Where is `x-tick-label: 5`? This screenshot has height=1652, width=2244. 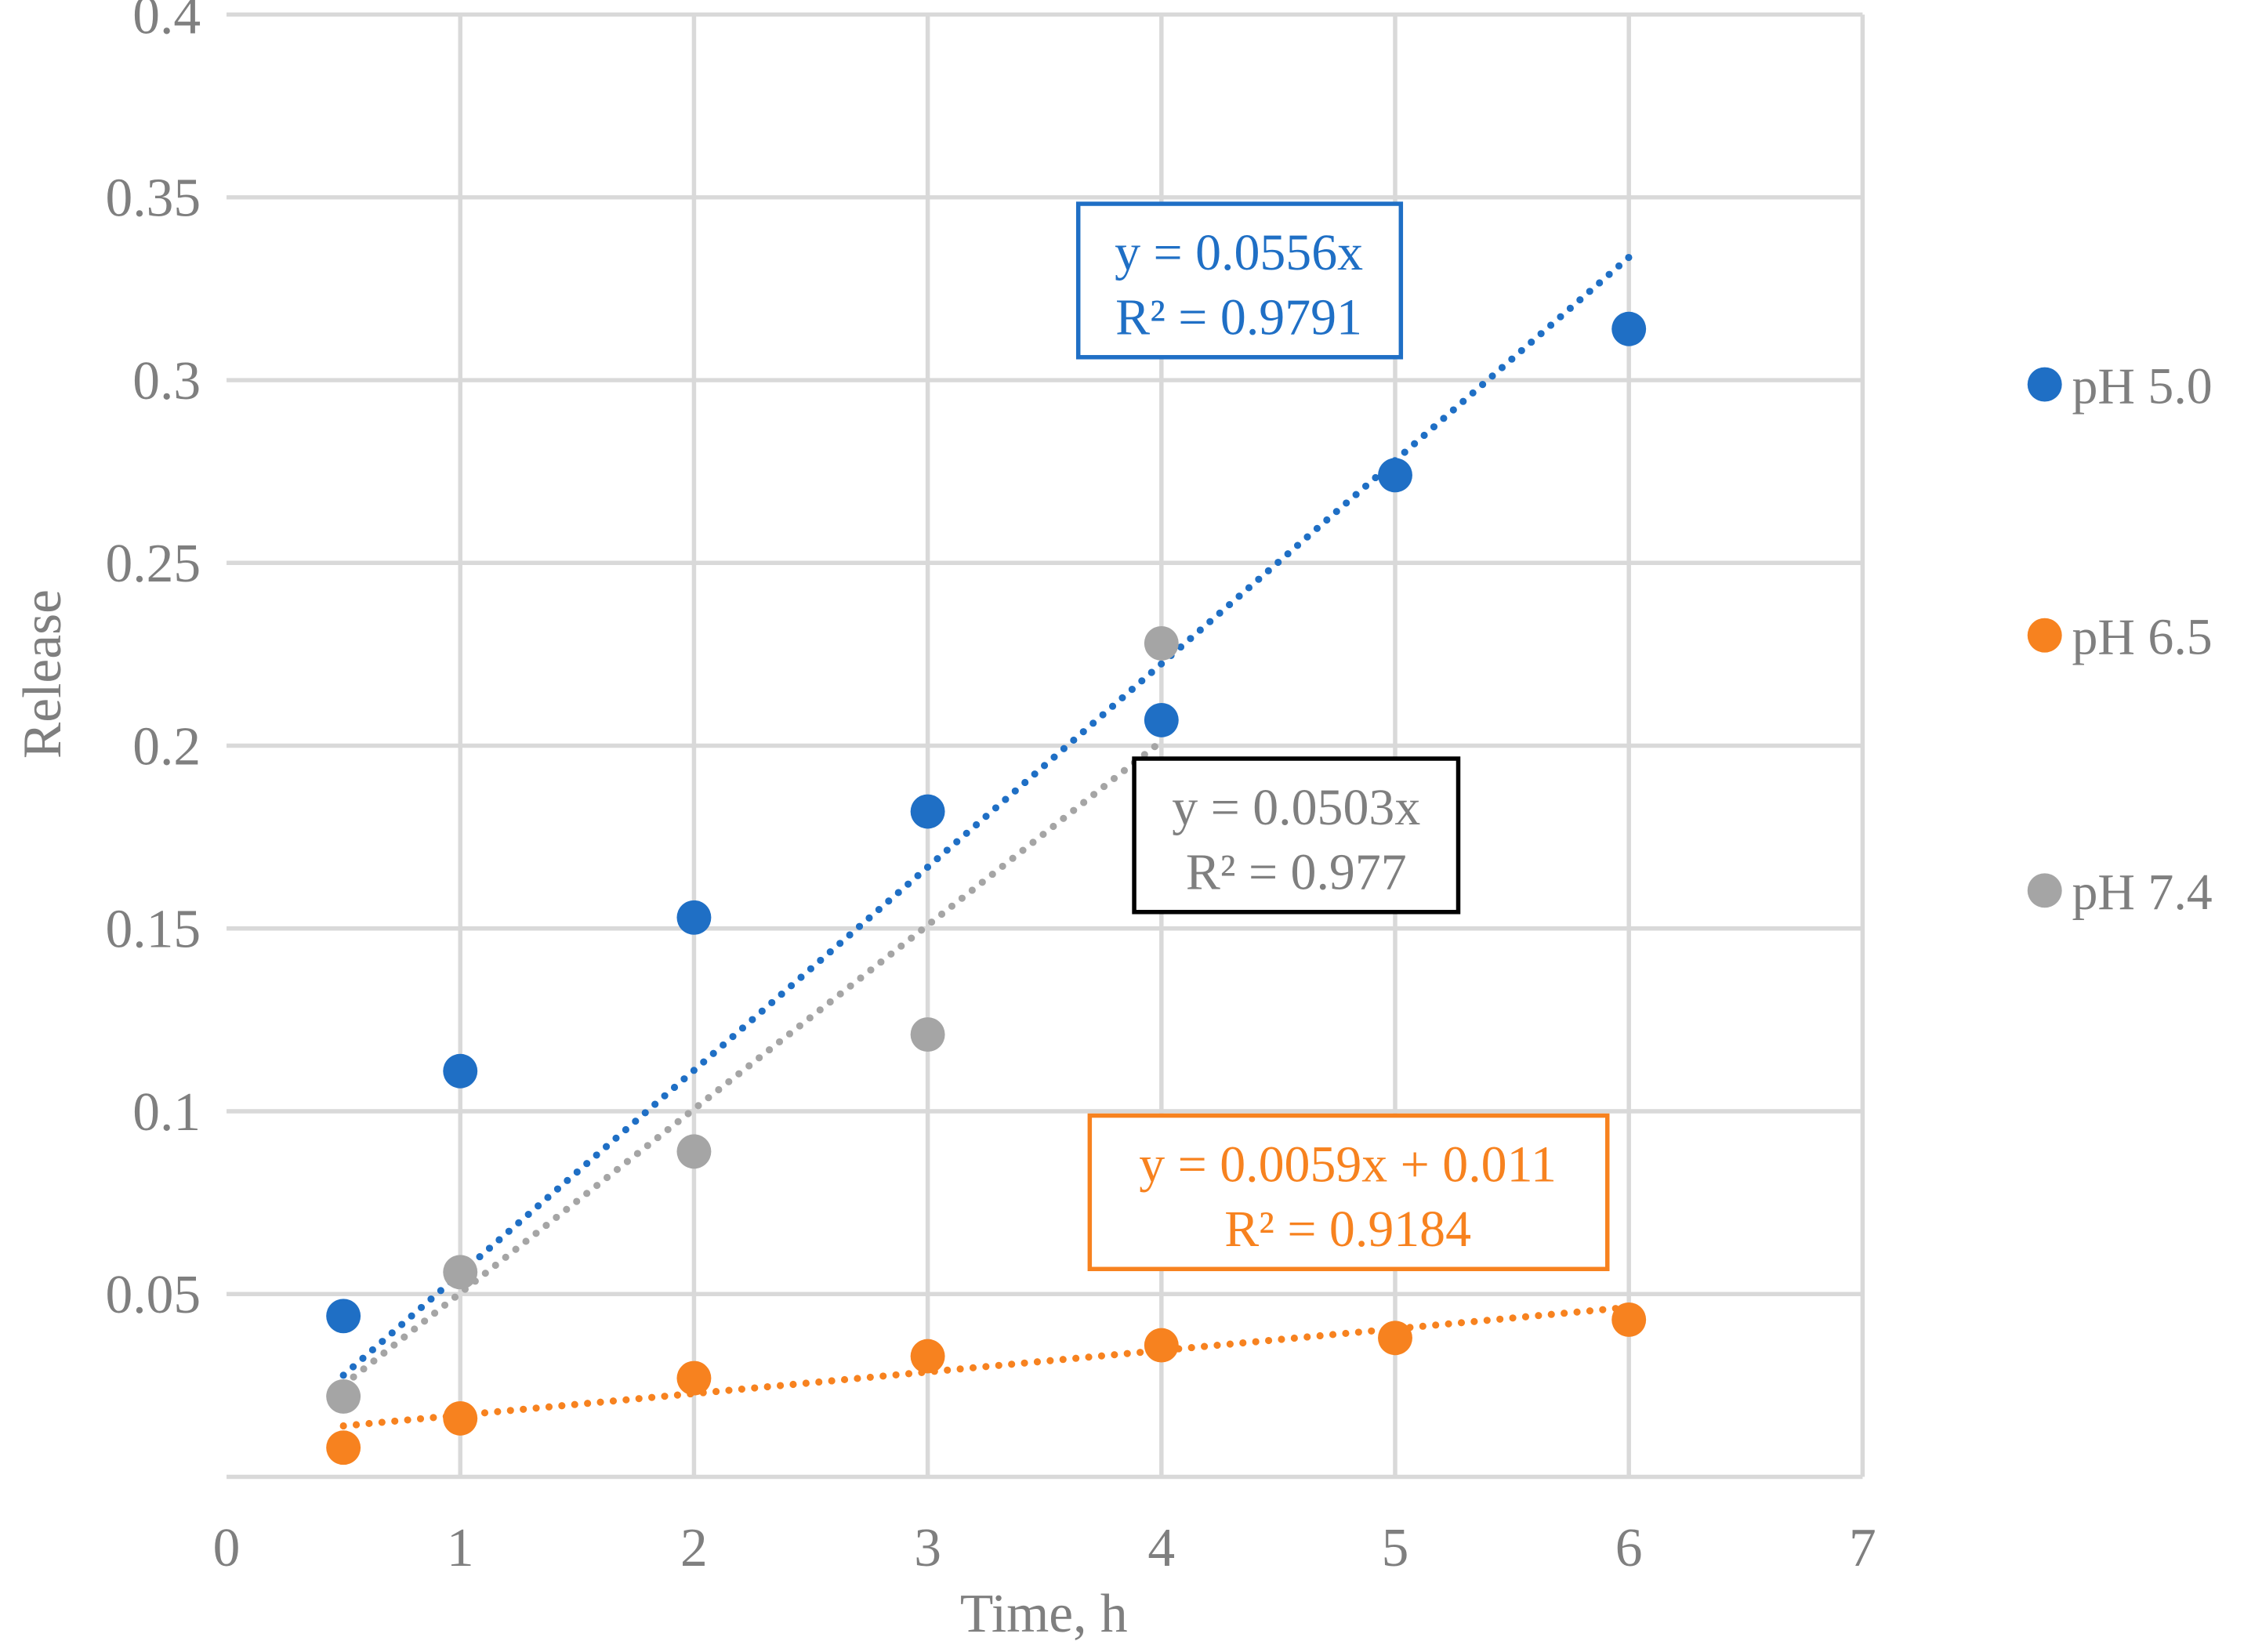
x-tick-label: 5 is located at coordinates (1395, 1548).